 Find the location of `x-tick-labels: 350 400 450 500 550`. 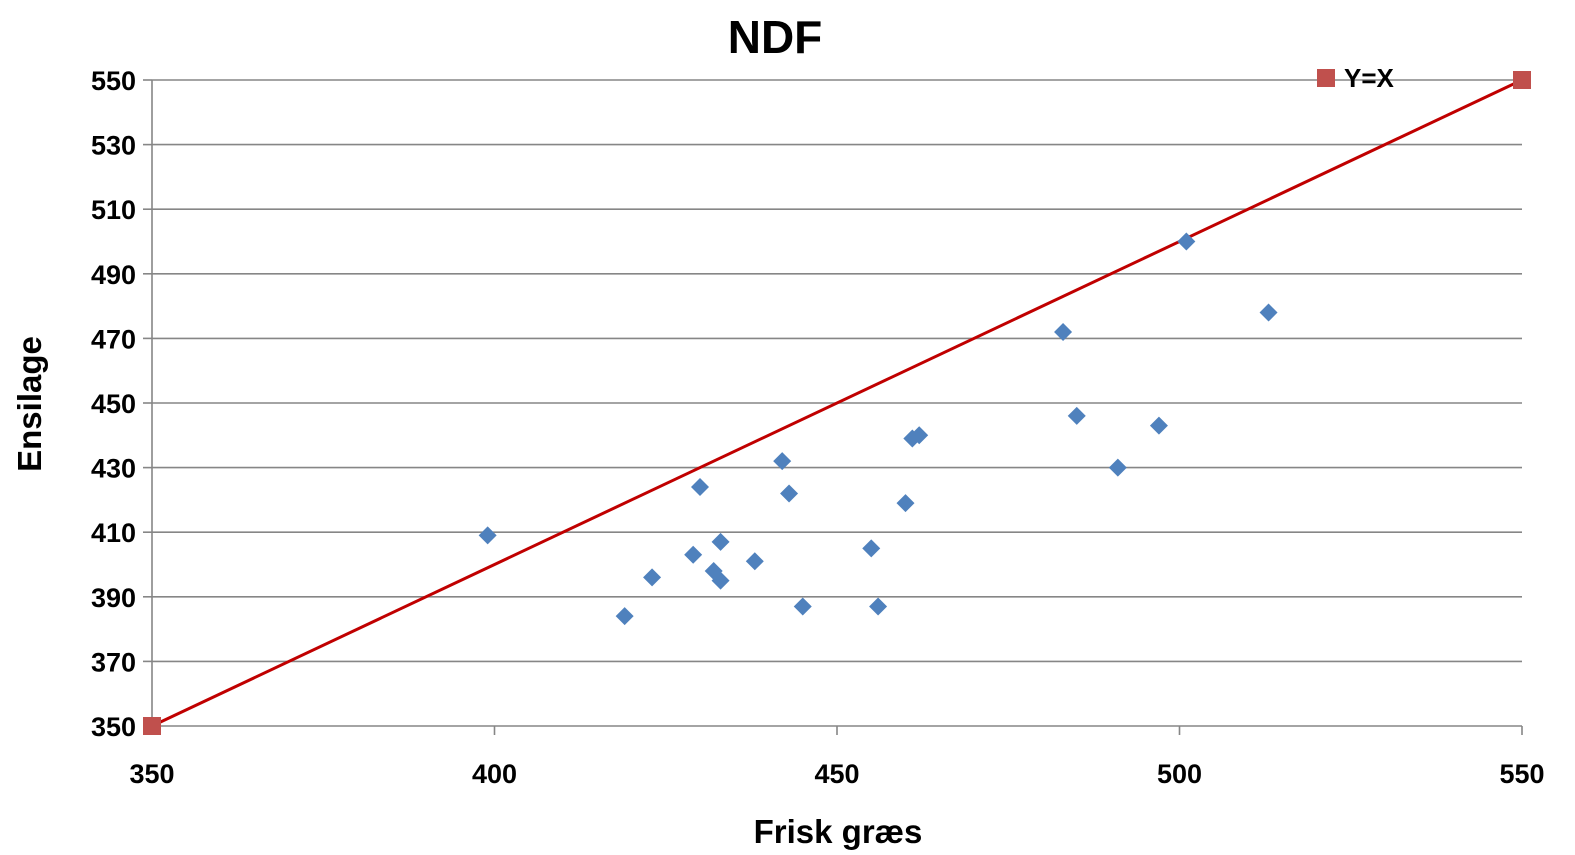

x-tick-labels: 350 400 450 500 550 is located at coordinates (836, 774).